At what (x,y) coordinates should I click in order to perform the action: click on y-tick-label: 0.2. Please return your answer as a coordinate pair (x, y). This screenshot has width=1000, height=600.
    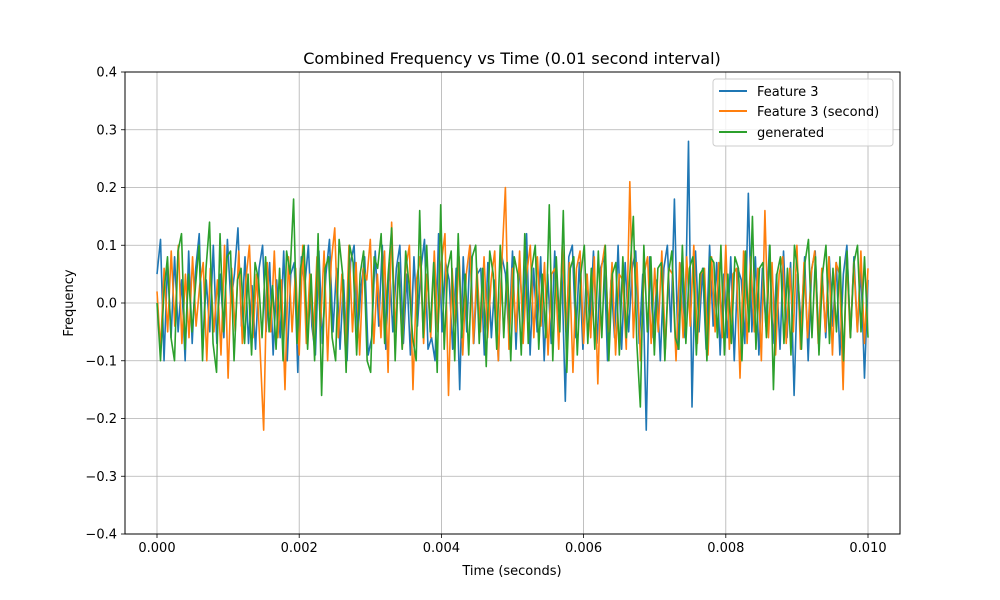
    Looking at the image, I should click on (106, 188).